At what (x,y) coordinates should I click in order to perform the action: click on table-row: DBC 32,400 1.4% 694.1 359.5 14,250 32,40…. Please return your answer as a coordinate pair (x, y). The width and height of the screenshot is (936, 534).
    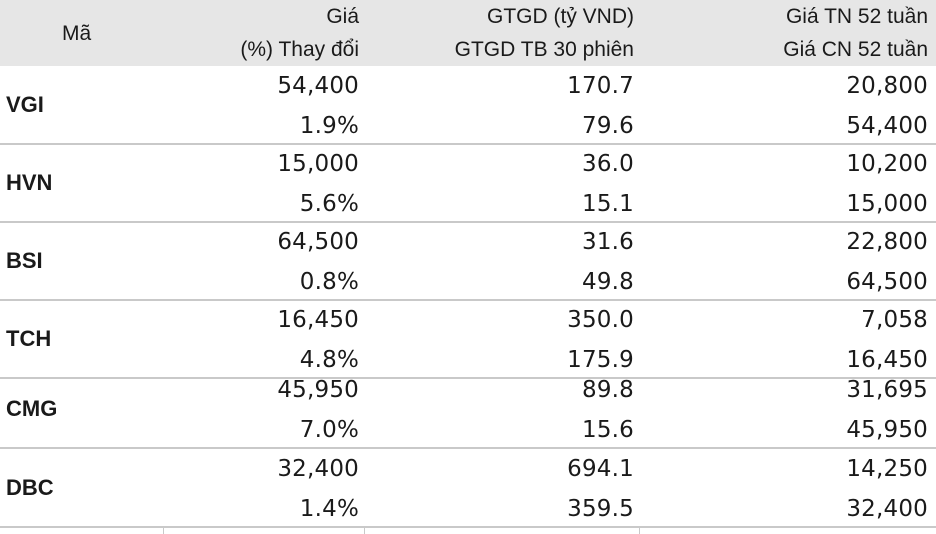
    Looking at the image, I should click on (468, 489).